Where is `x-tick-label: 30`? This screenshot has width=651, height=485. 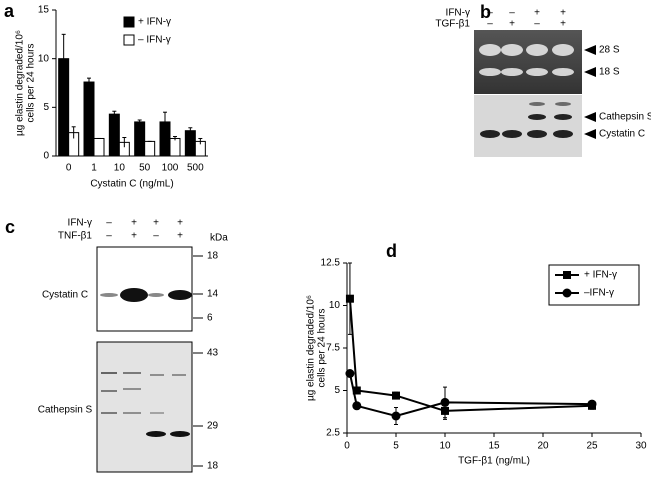
x-tick-label: 30 is located at coordinates (641, 446).